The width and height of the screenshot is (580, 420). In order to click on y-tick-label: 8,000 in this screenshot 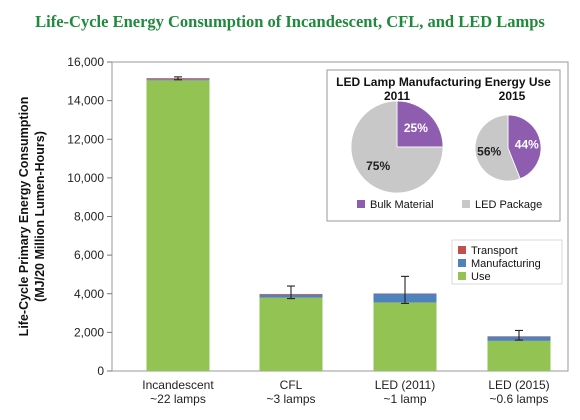, I will do `click(89, 217)`.